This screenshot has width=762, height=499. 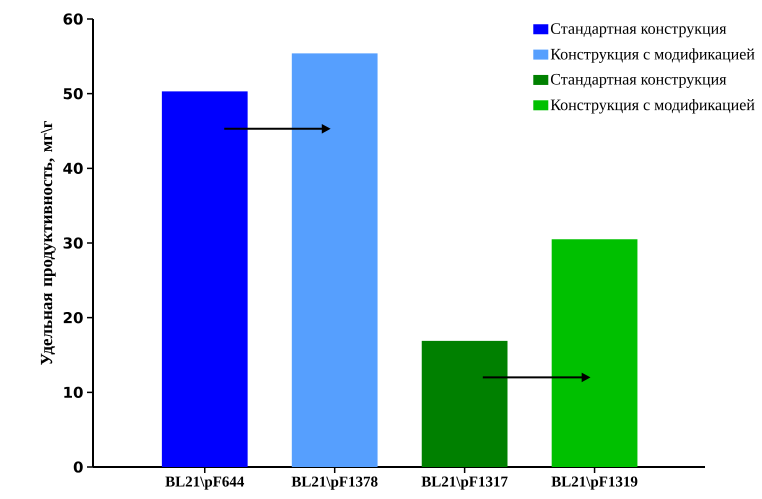 I want to click on y-tick-label: 0, so click(x=78, y=467).